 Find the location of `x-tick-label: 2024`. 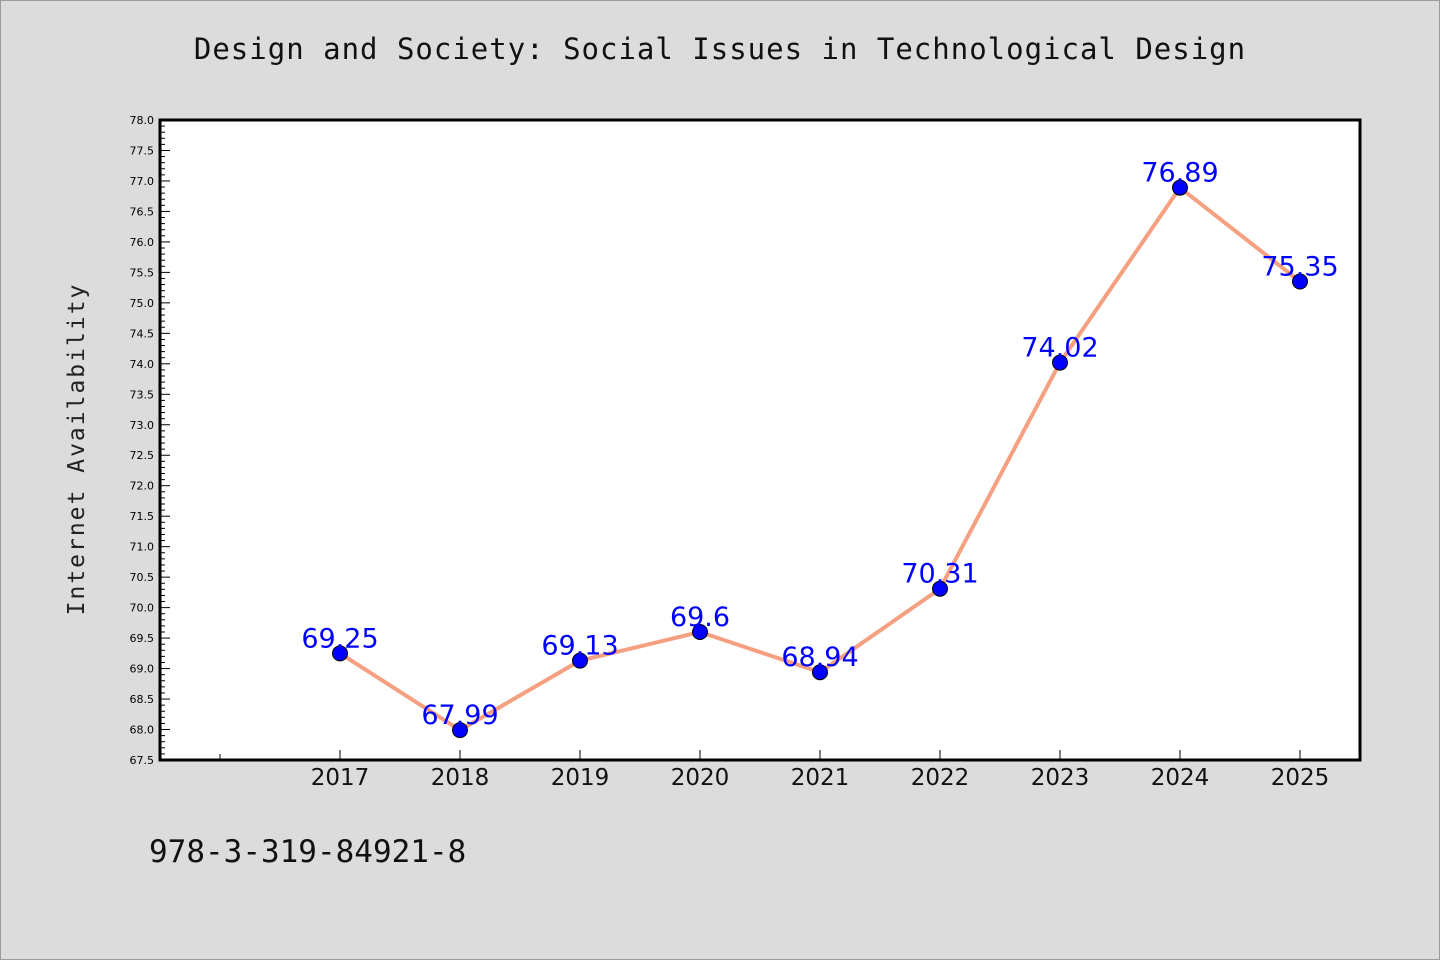

x-tick-label: 2024 is located at coordinates (1180, 778).